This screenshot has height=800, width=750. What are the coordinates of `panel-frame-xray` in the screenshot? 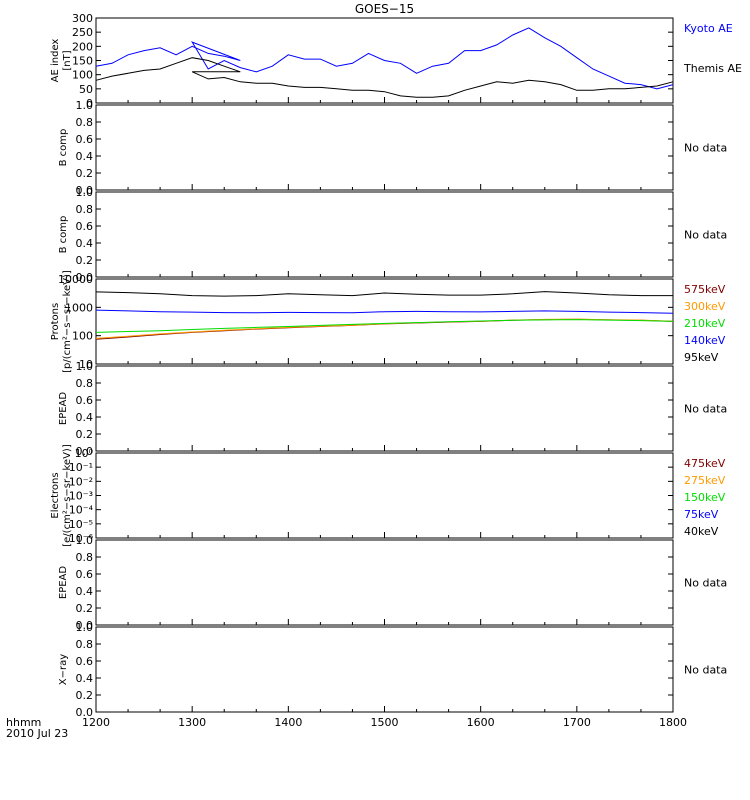 It's located at (384, 669).